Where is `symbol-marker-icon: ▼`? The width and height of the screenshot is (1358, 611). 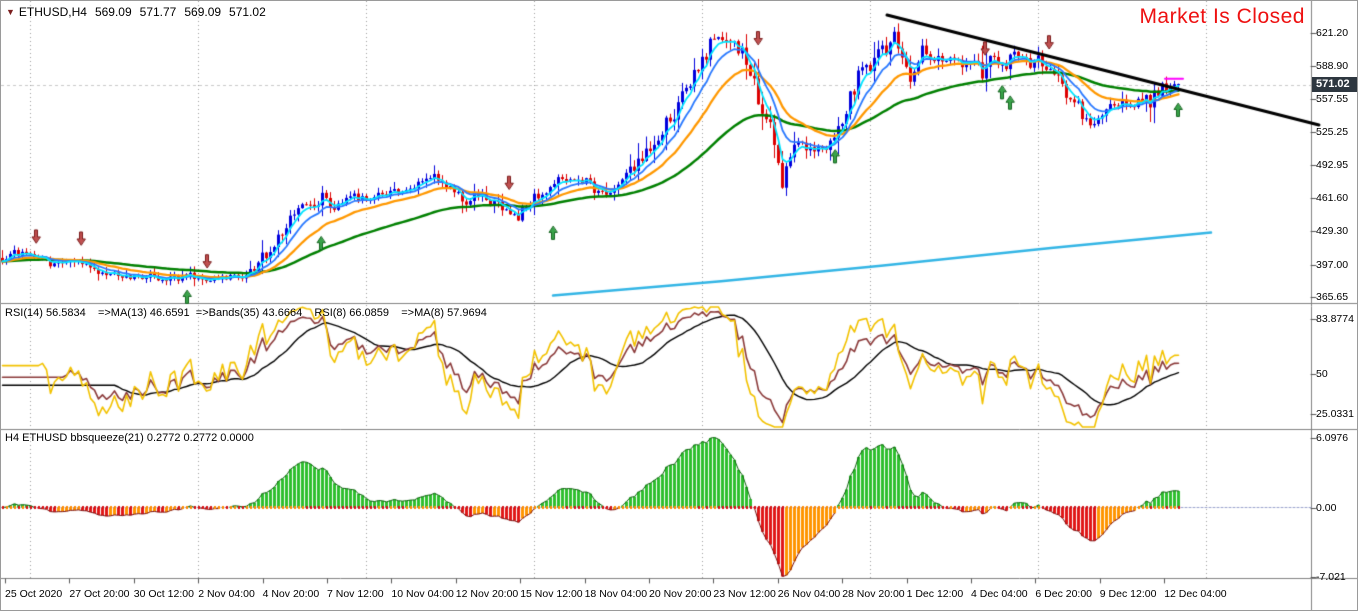
symbol-marker-icon: ▼ is located at coordinates (10, 12).